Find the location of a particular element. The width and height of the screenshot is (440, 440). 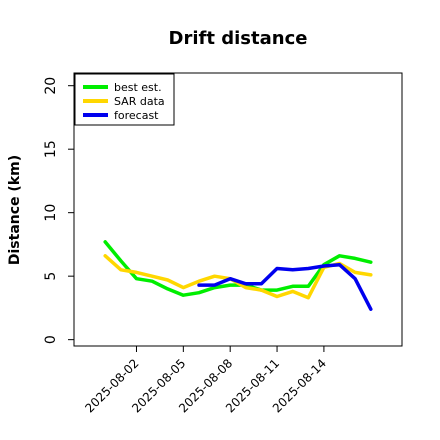

y-tick-label: 5 is located at coordinates (51, 276).